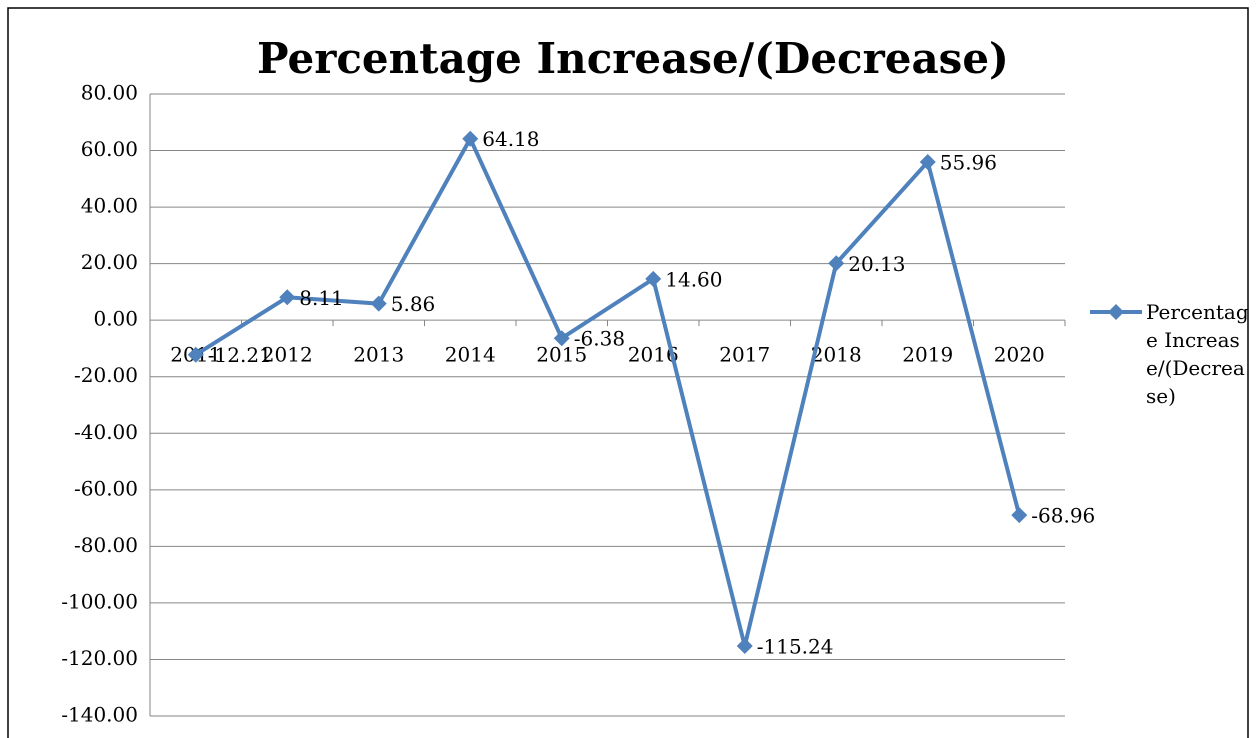  I want to click on data-label: 8.11, so click(321, 298).